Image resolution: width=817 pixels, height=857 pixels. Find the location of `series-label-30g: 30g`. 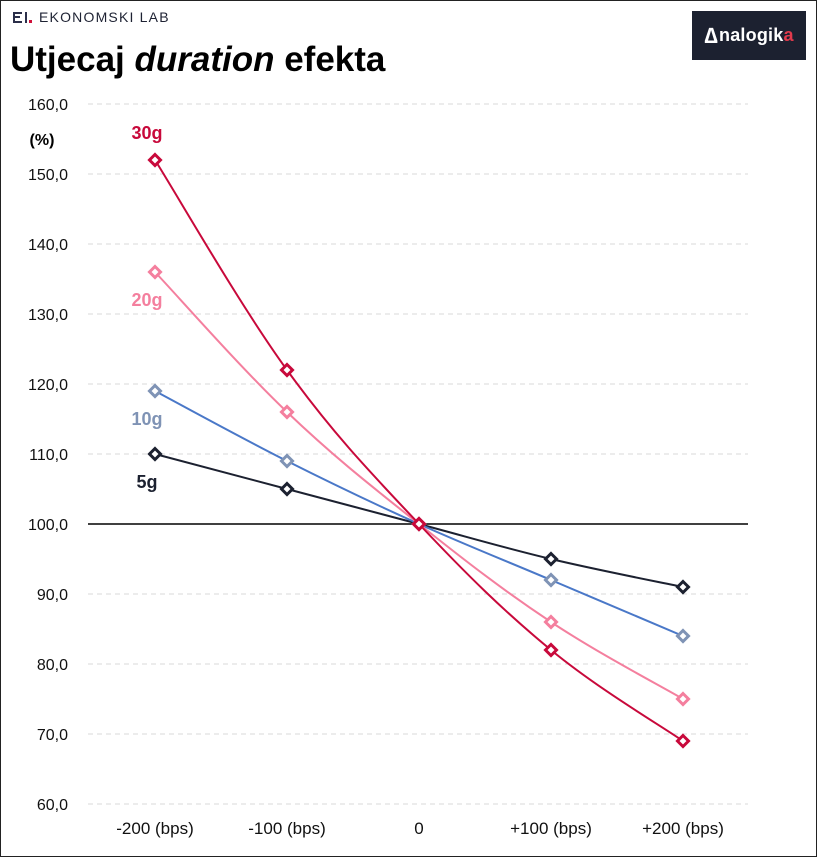

series-label-30g: 30g is located at coordinates (146, 133).